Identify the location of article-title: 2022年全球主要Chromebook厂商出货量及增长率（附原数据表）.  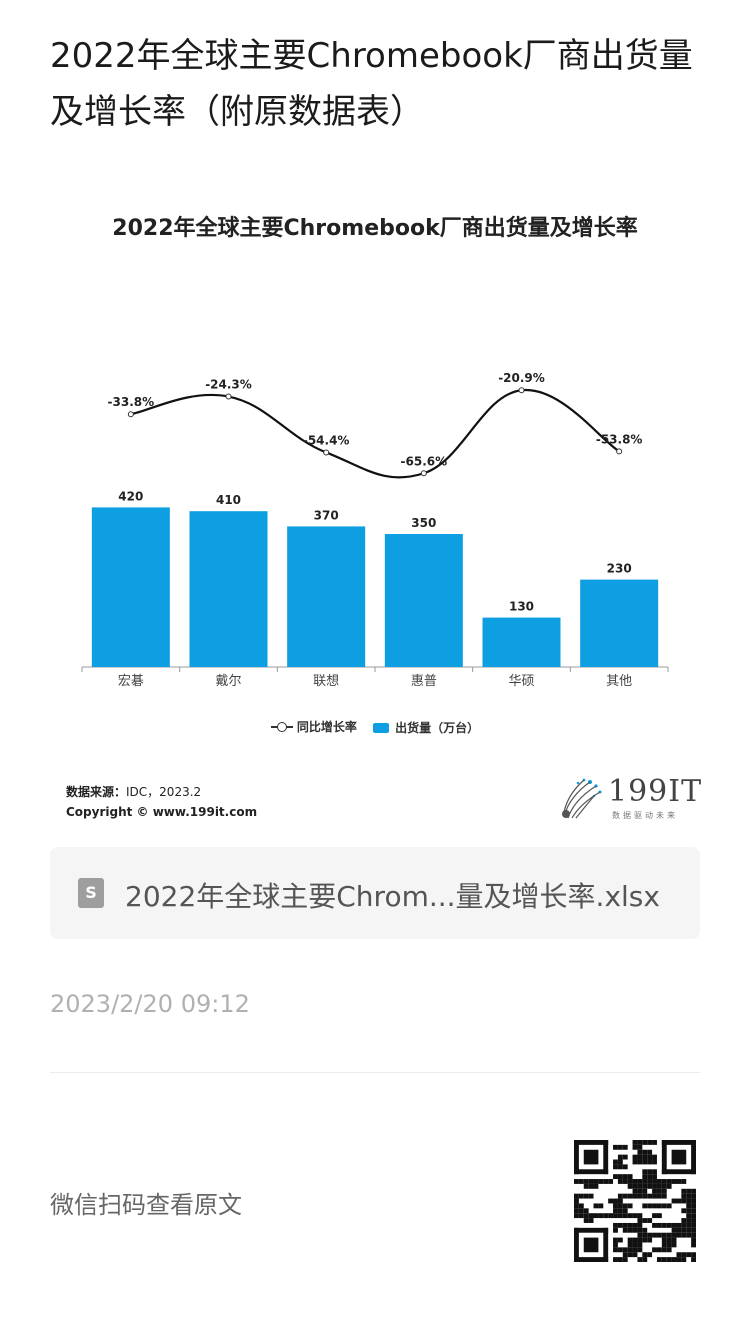
(371, 84).